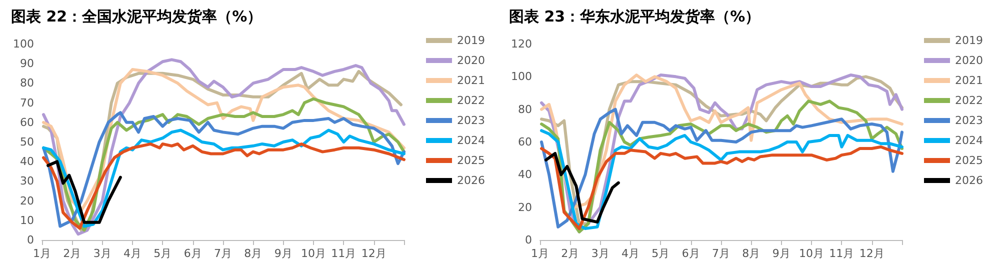  What do you see at coordinates (136, 17) in the screenshot?
I see `chart-title: 图表 22：全国水泥平均发货率（%）` at bounding box center [136, 17].